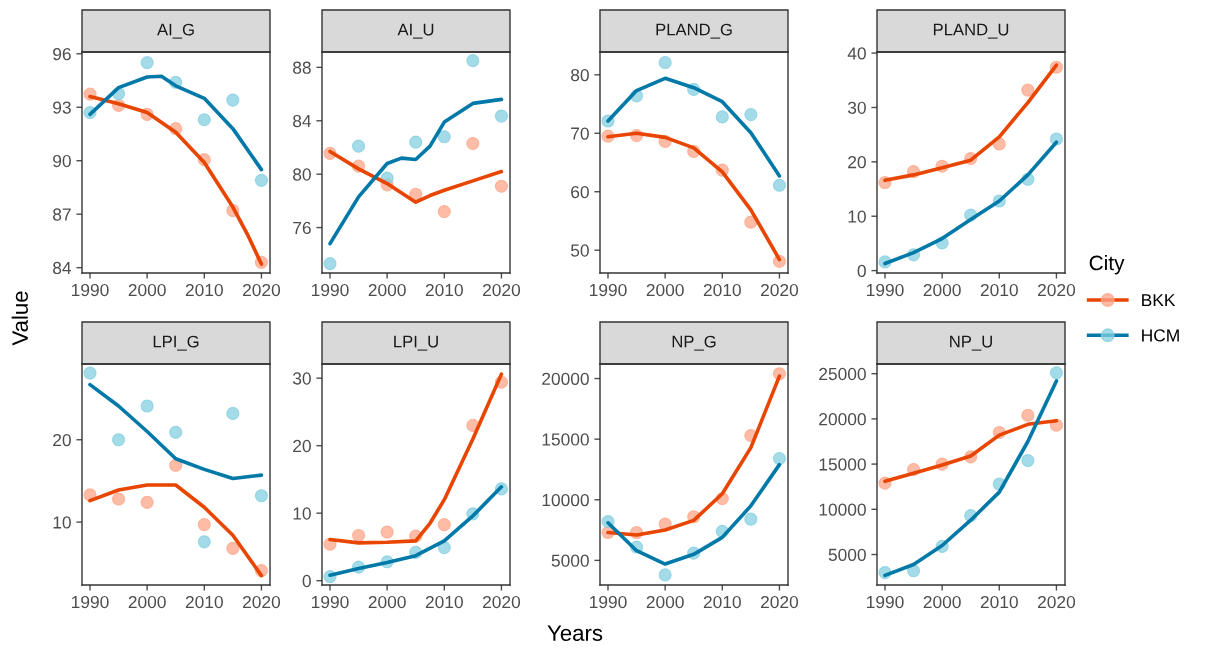  Describe the element at coordinates (416, 343) in the screenshot. I see `chart-title: LPI_U` at that location.